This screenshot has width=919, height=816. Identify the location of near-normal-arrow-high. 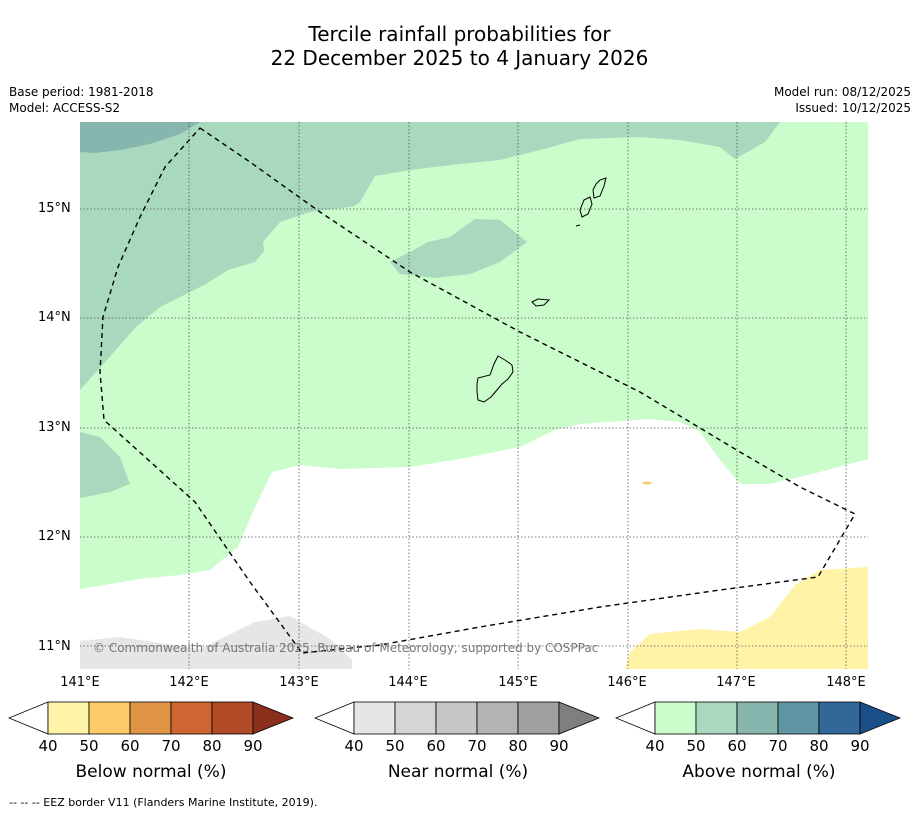
(579, 718).